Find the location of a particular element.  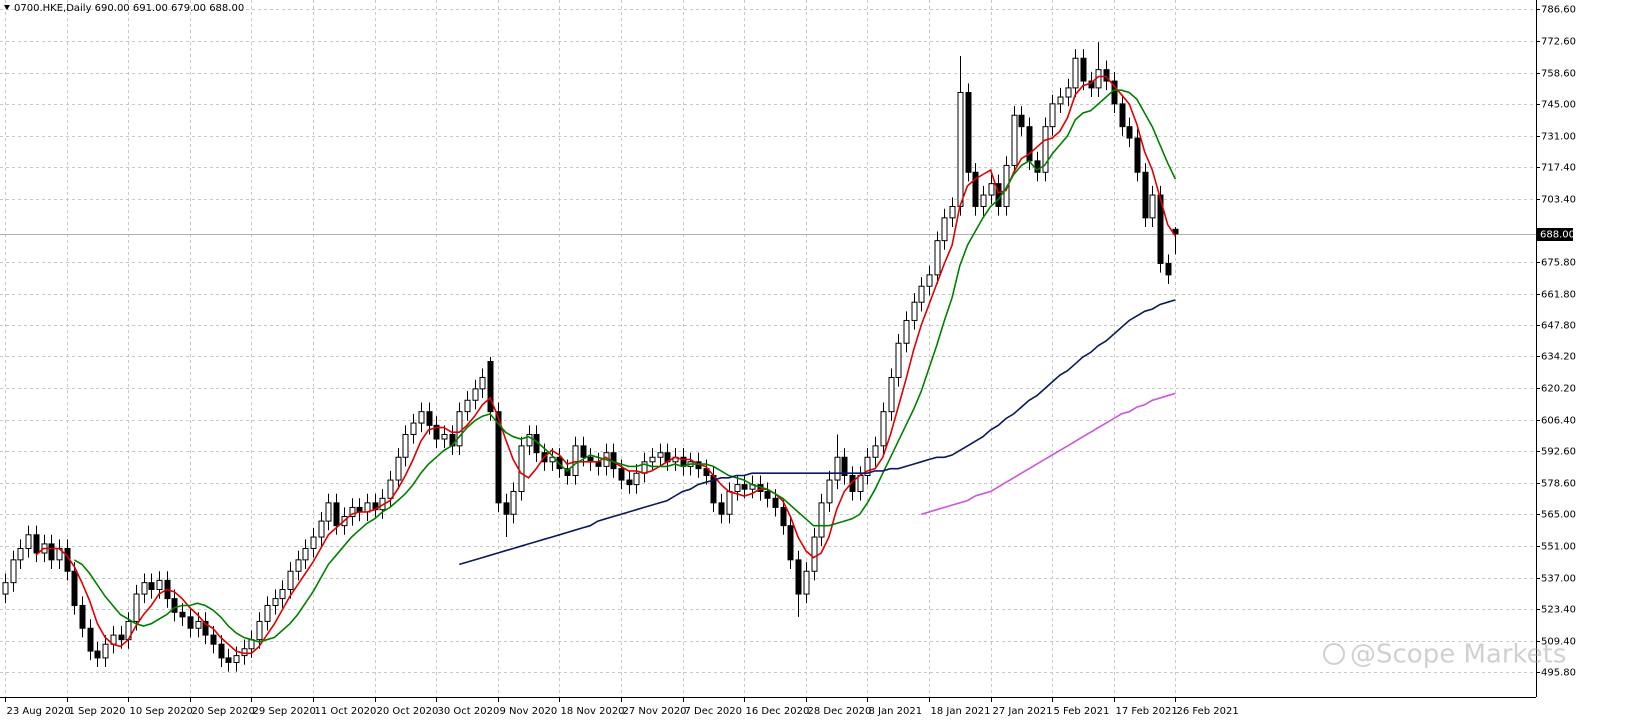

x-tick-label: 16 Dec 2020 is located at coordinates (778, 711).